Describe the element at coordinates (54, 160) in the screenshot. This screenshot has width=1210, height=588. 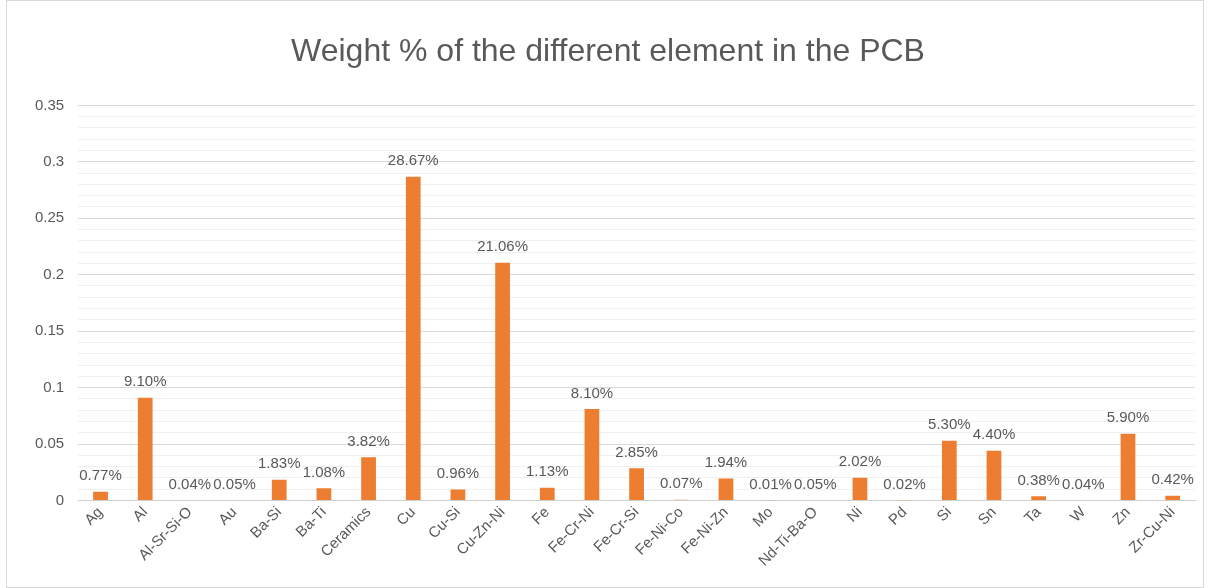
I see `y-tick-label: 0.3` at that location.